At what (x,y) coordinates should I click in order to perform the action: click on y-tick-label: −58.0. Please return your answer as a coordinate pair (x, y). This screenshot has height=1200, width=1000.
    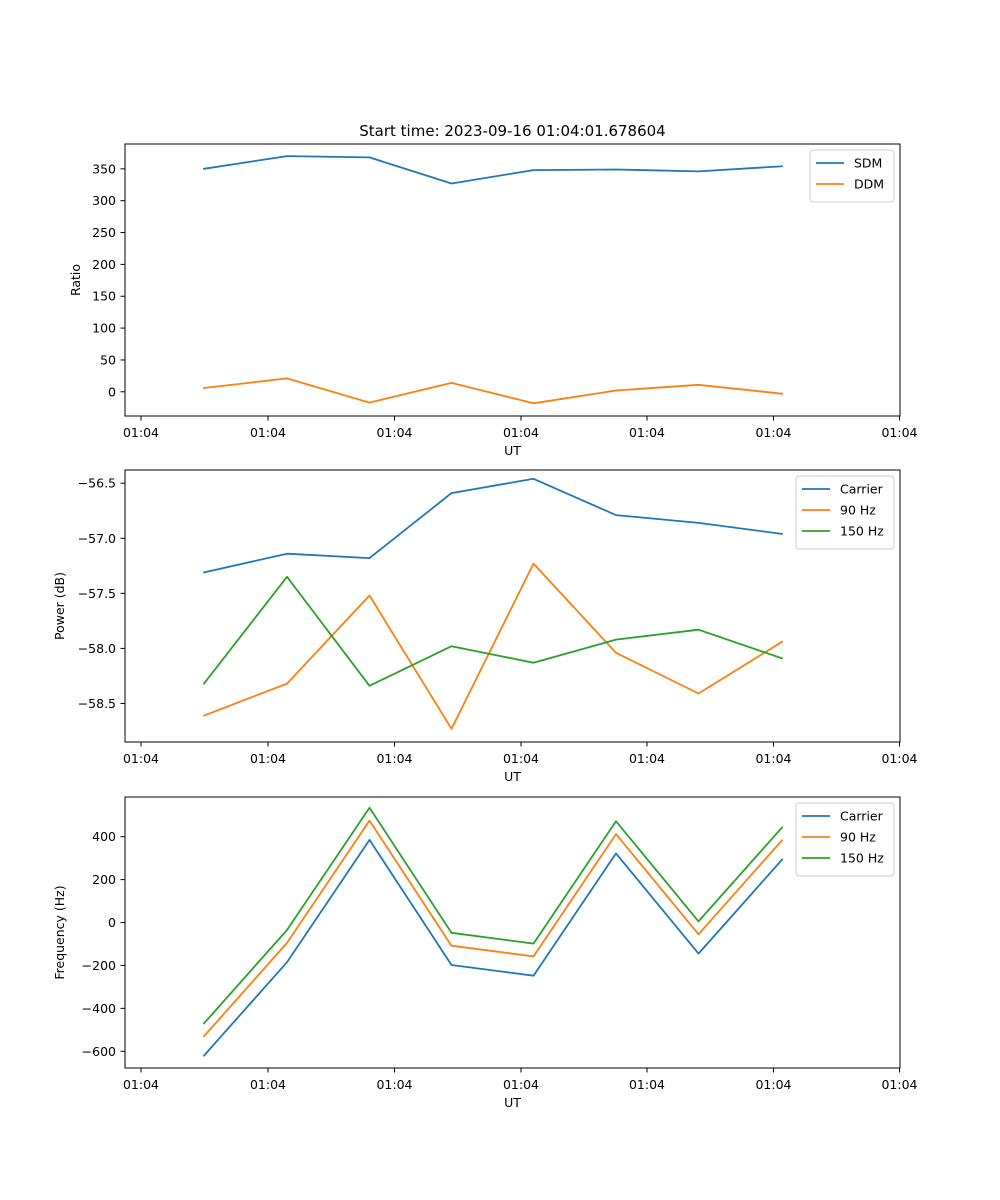
    Looking at the image, I should click on (97, 648).